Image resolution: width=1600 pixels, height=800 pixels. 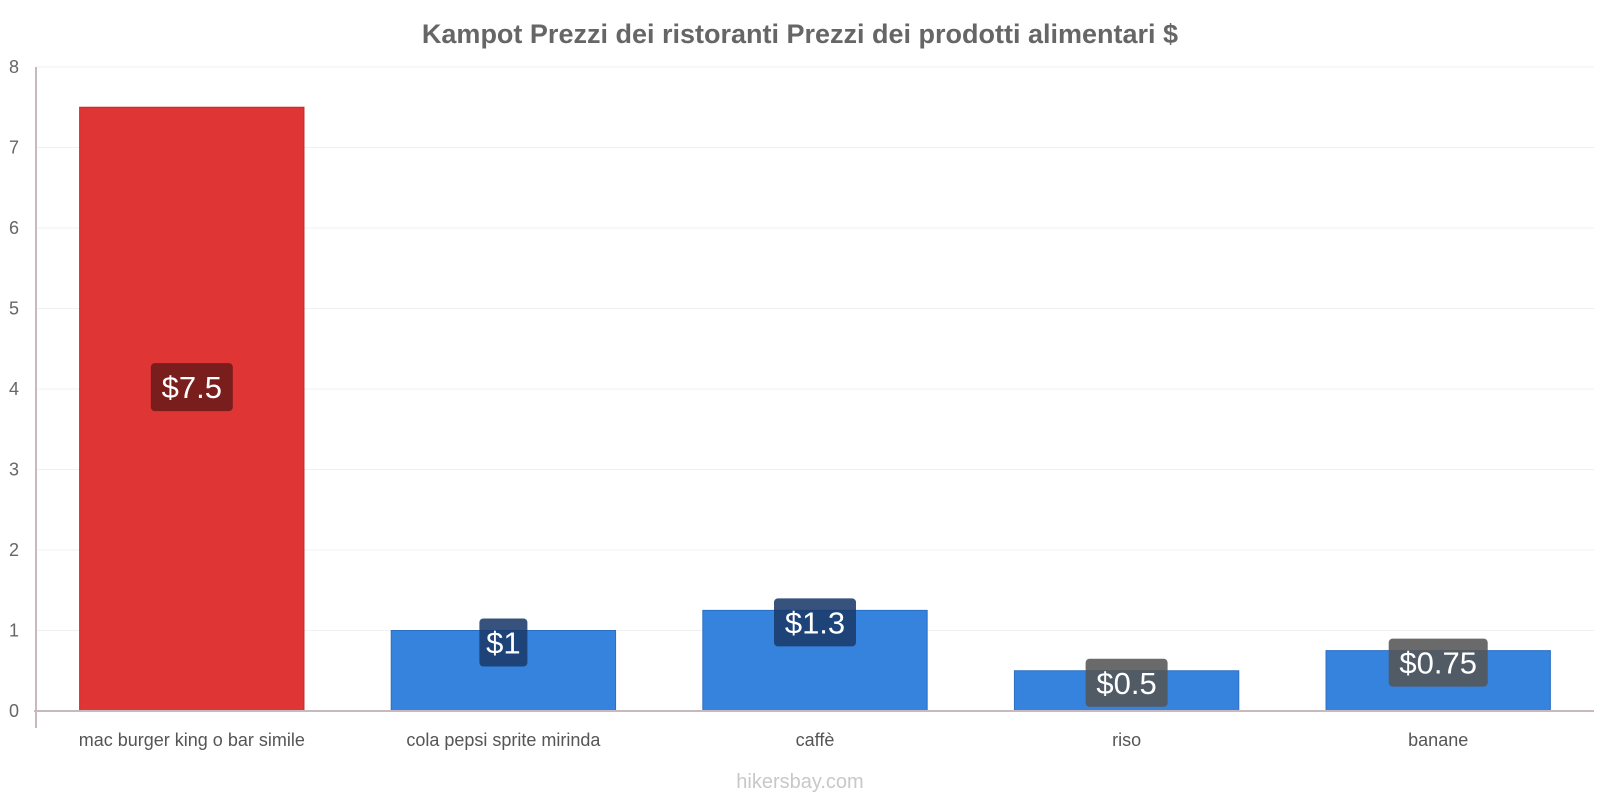 I want to click on y-tick-label: 8, so click(x=14, y=67).